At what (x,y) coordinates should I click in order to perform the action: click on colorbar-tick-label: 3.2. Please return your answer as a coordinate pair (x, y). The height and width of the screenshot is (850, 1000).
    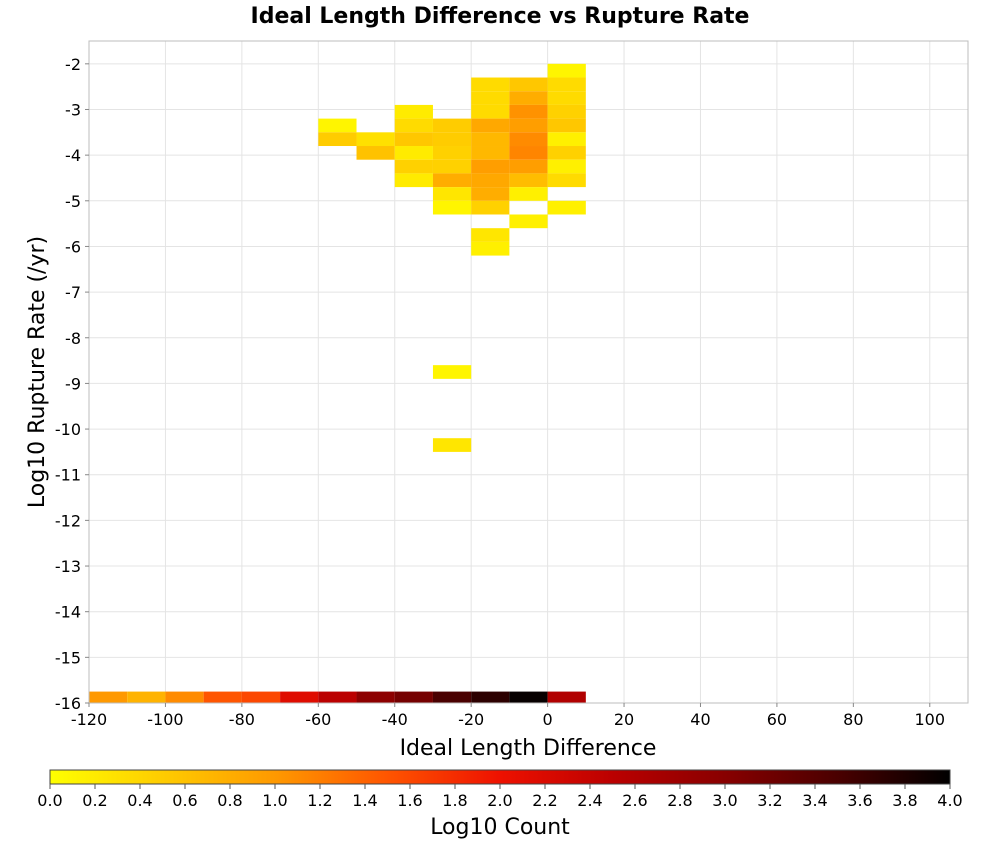
    Looking at the image, I should click on (769, 800).